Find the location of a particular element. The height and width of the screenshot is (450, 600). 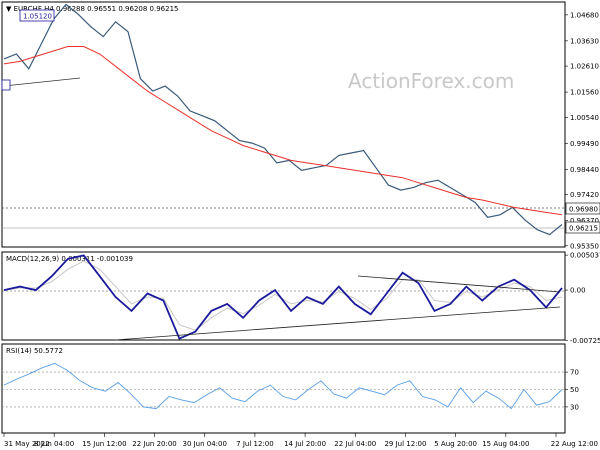

x-tick-label: 15 Jun 12:00 is located at coordinates (104, 444).